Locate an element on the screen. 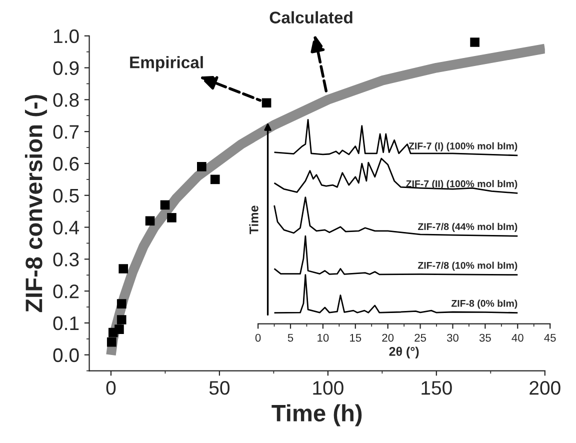 The image size is (576, 443). y-tick-label: 0.6 is located at coordinates (66, 163).